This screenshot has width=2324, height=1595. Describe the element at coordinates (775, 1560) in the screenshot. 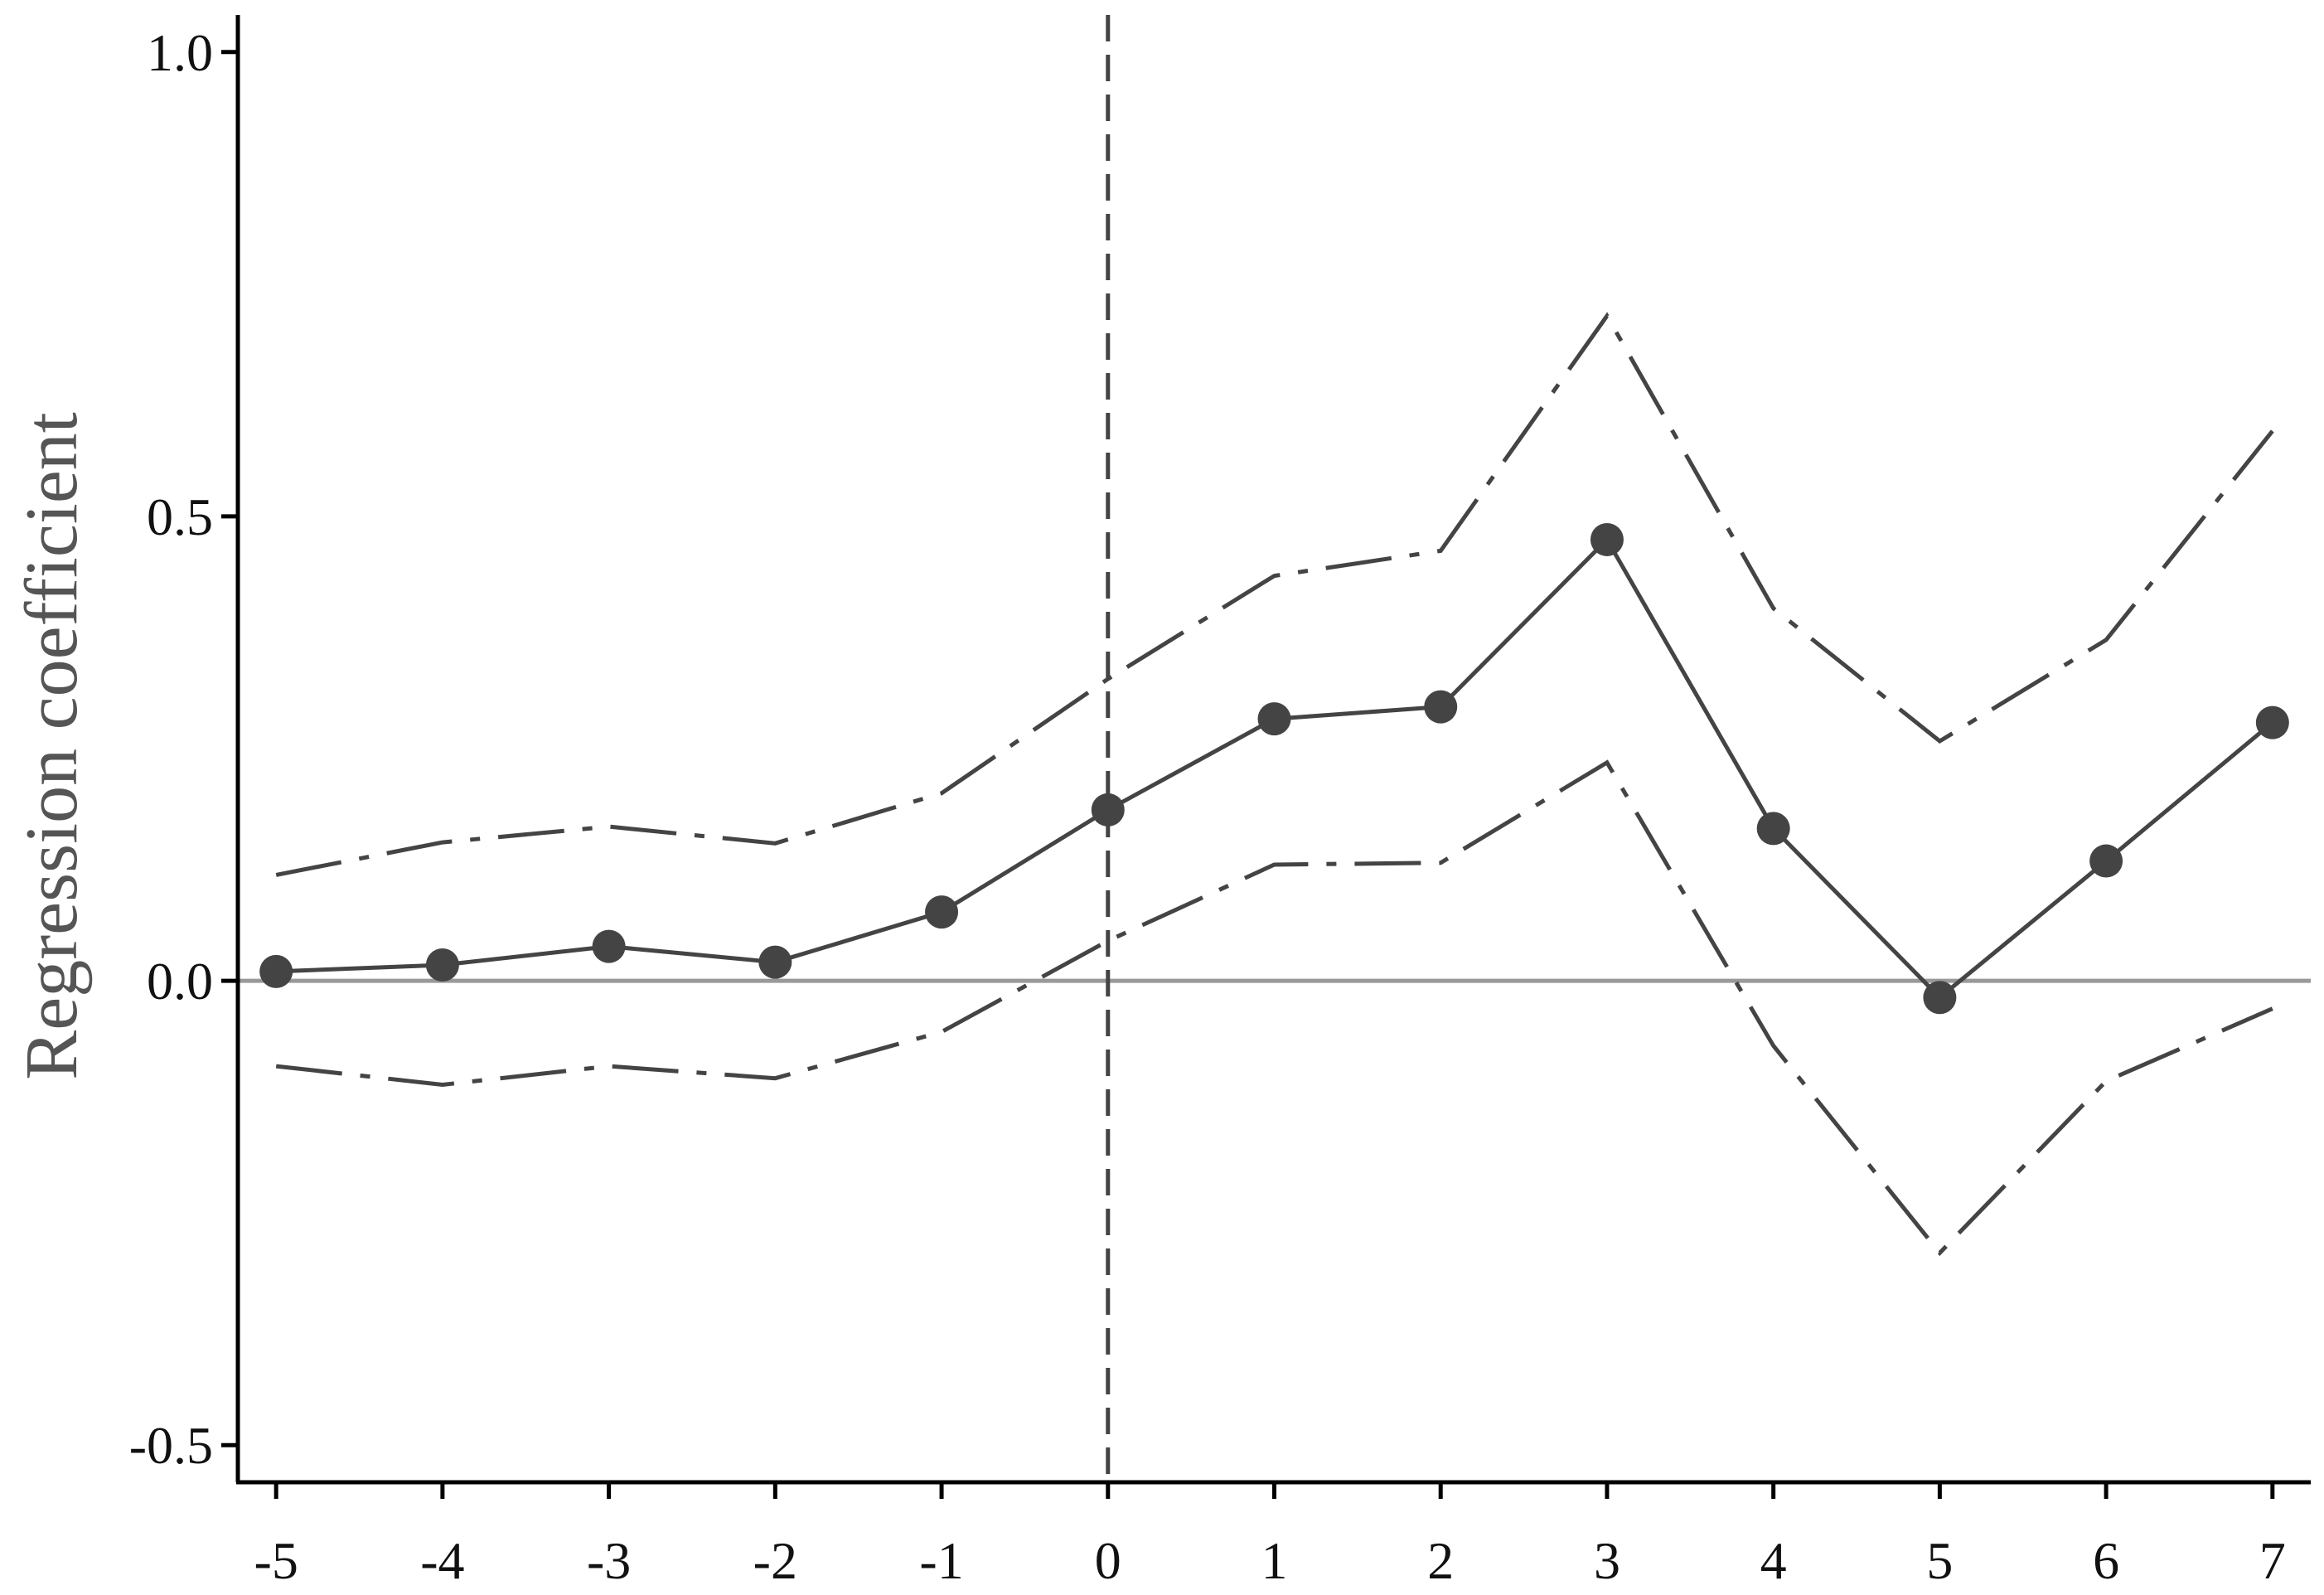

I see `x-tick-label: -2` at that location.